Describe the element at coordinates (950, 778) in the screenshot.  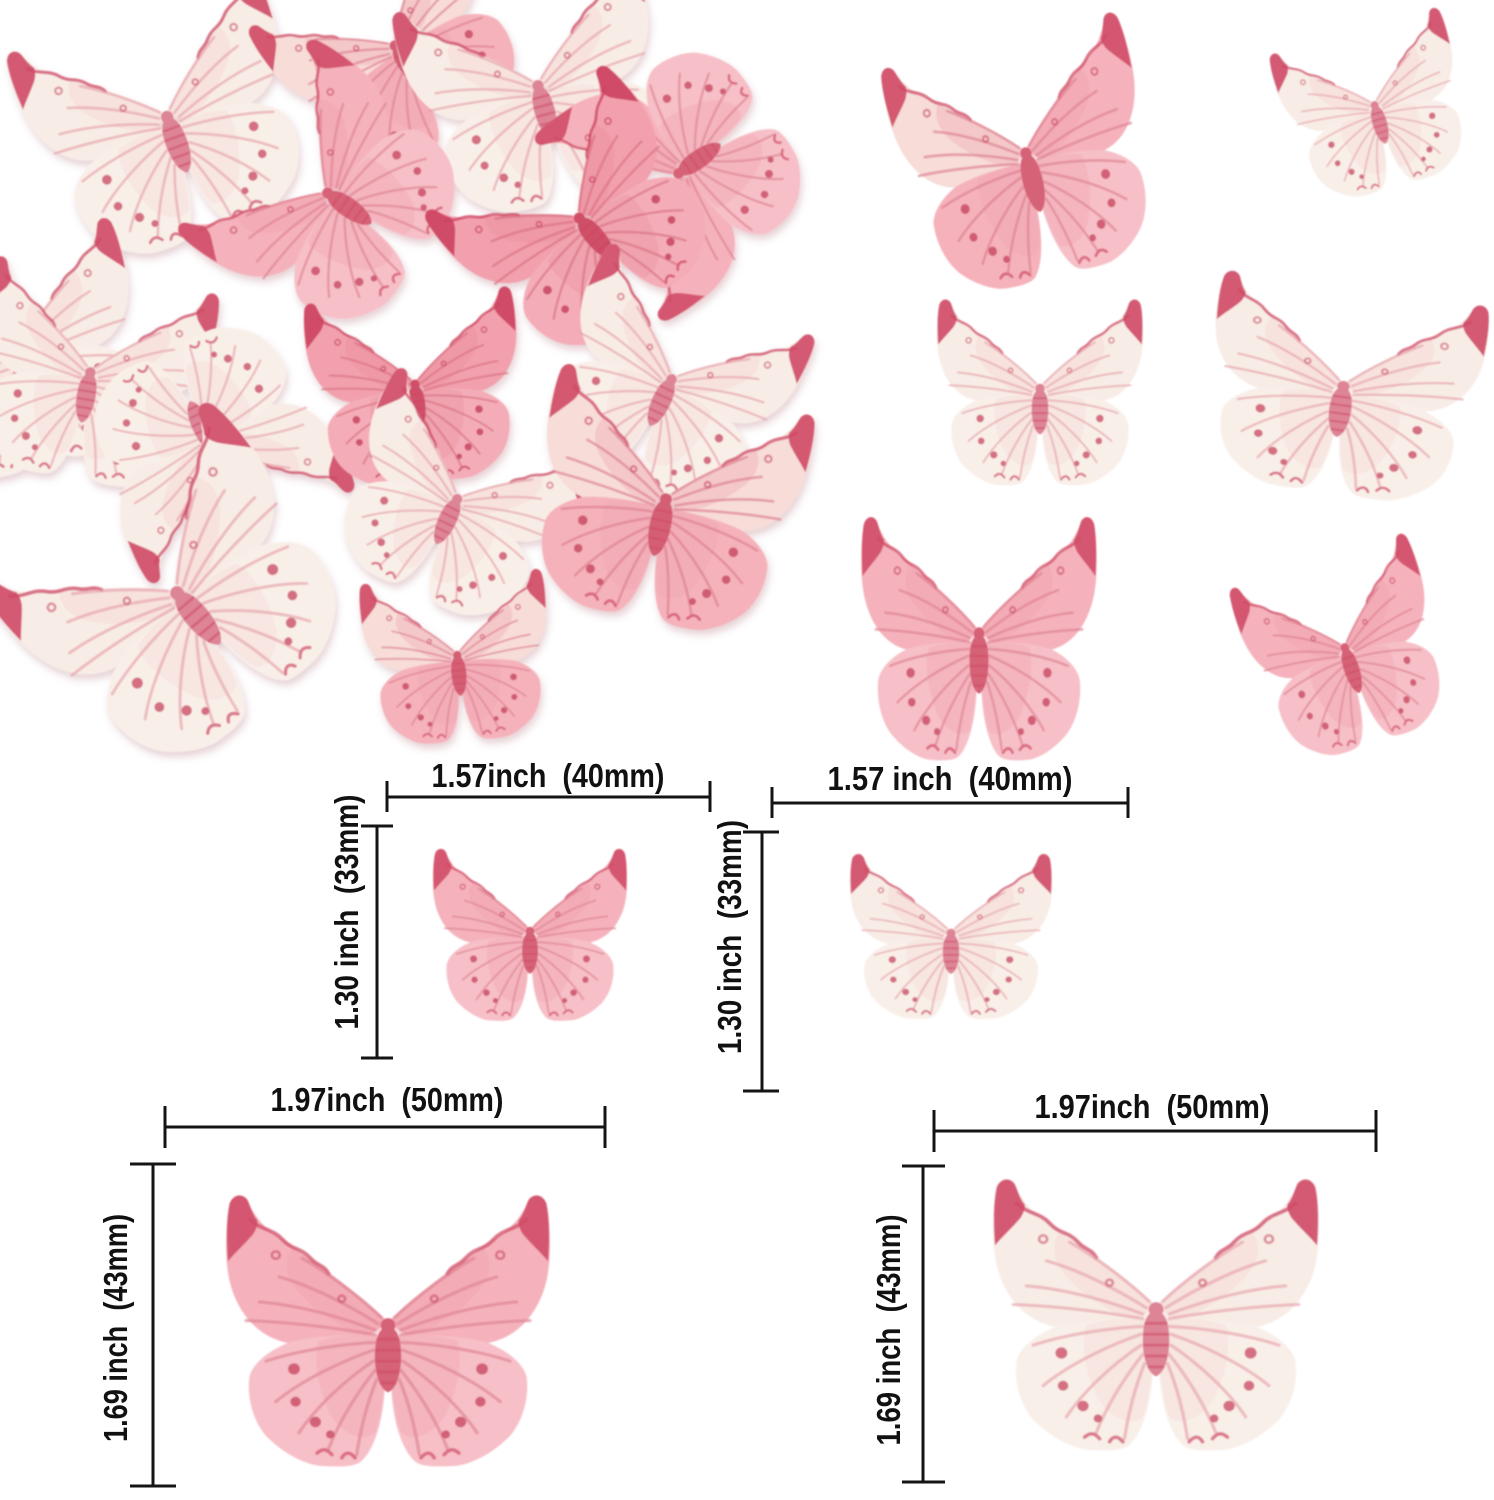
I see `svg-text: 1.57 inch (40mm)` at that location.